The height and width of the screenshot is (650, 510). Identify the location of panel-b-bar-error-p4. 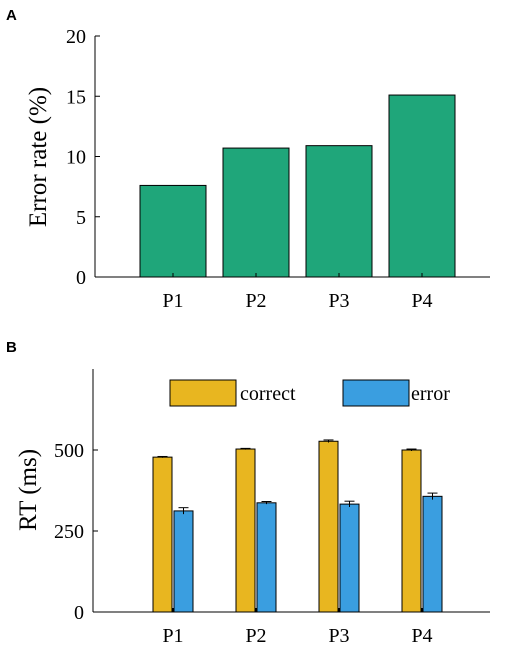
(432, 554).